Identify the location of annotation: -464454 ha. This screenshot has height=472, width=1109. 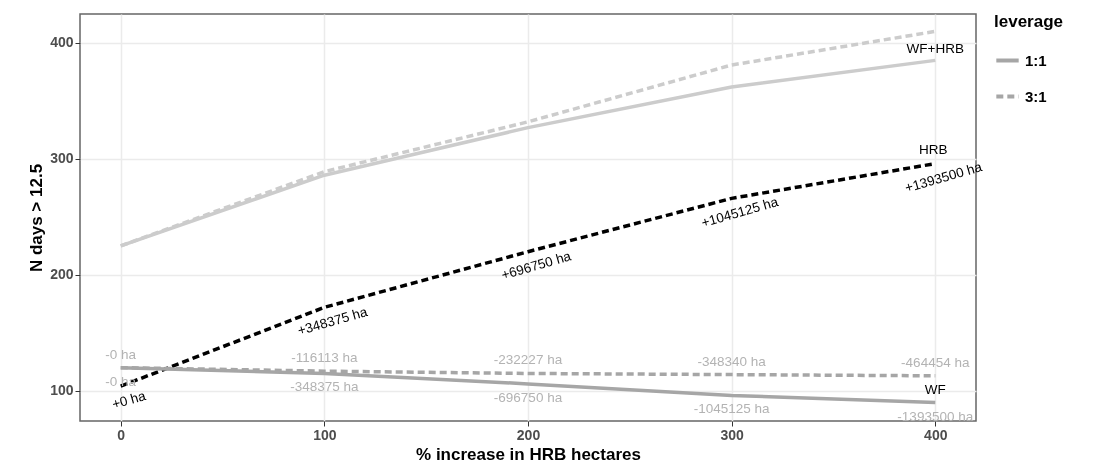
(935, 362).